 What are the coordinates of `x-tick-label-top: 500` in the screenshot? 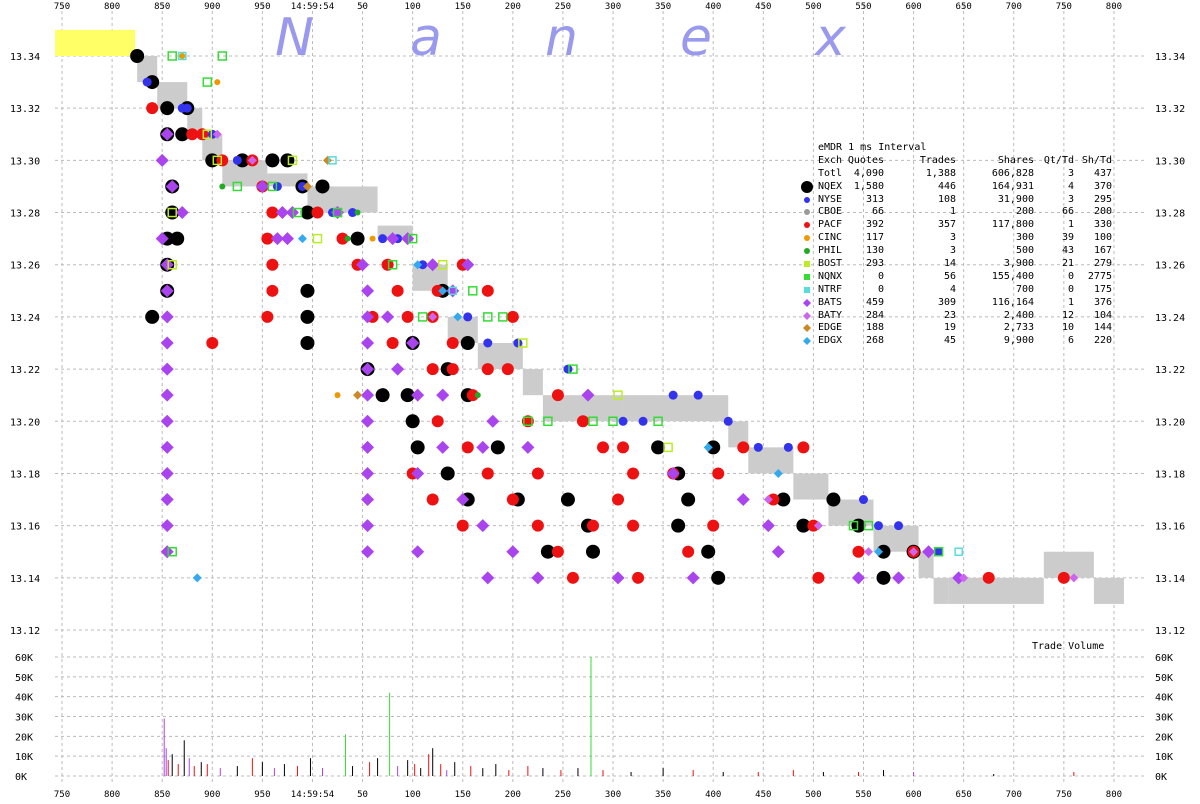 It's located at (813, 7).